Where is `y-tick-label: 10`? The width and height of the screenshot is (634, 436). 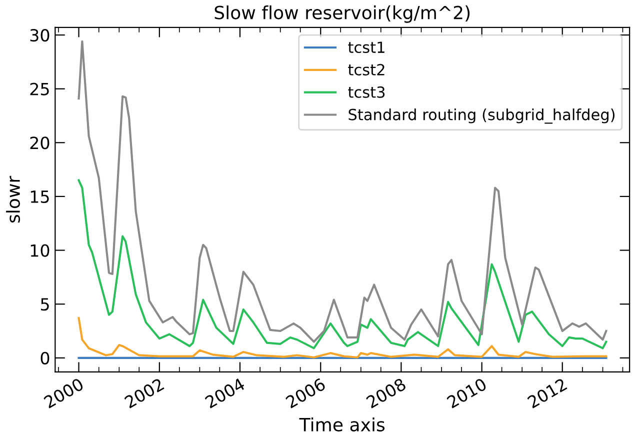
y-tick-label: 10 is located at coordinates (40, 250).